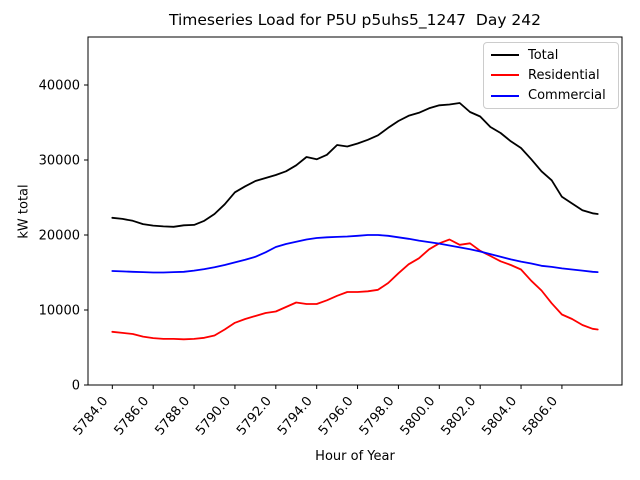 The image size is (640, 480). I want to click on y-tick-label: 0, so click(76, 386).